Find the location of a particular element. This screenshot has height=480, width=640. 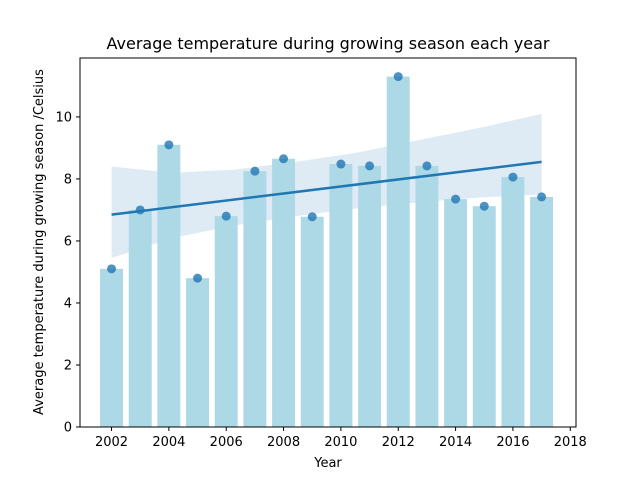

point-2015 is located at coordinates (484, 206).